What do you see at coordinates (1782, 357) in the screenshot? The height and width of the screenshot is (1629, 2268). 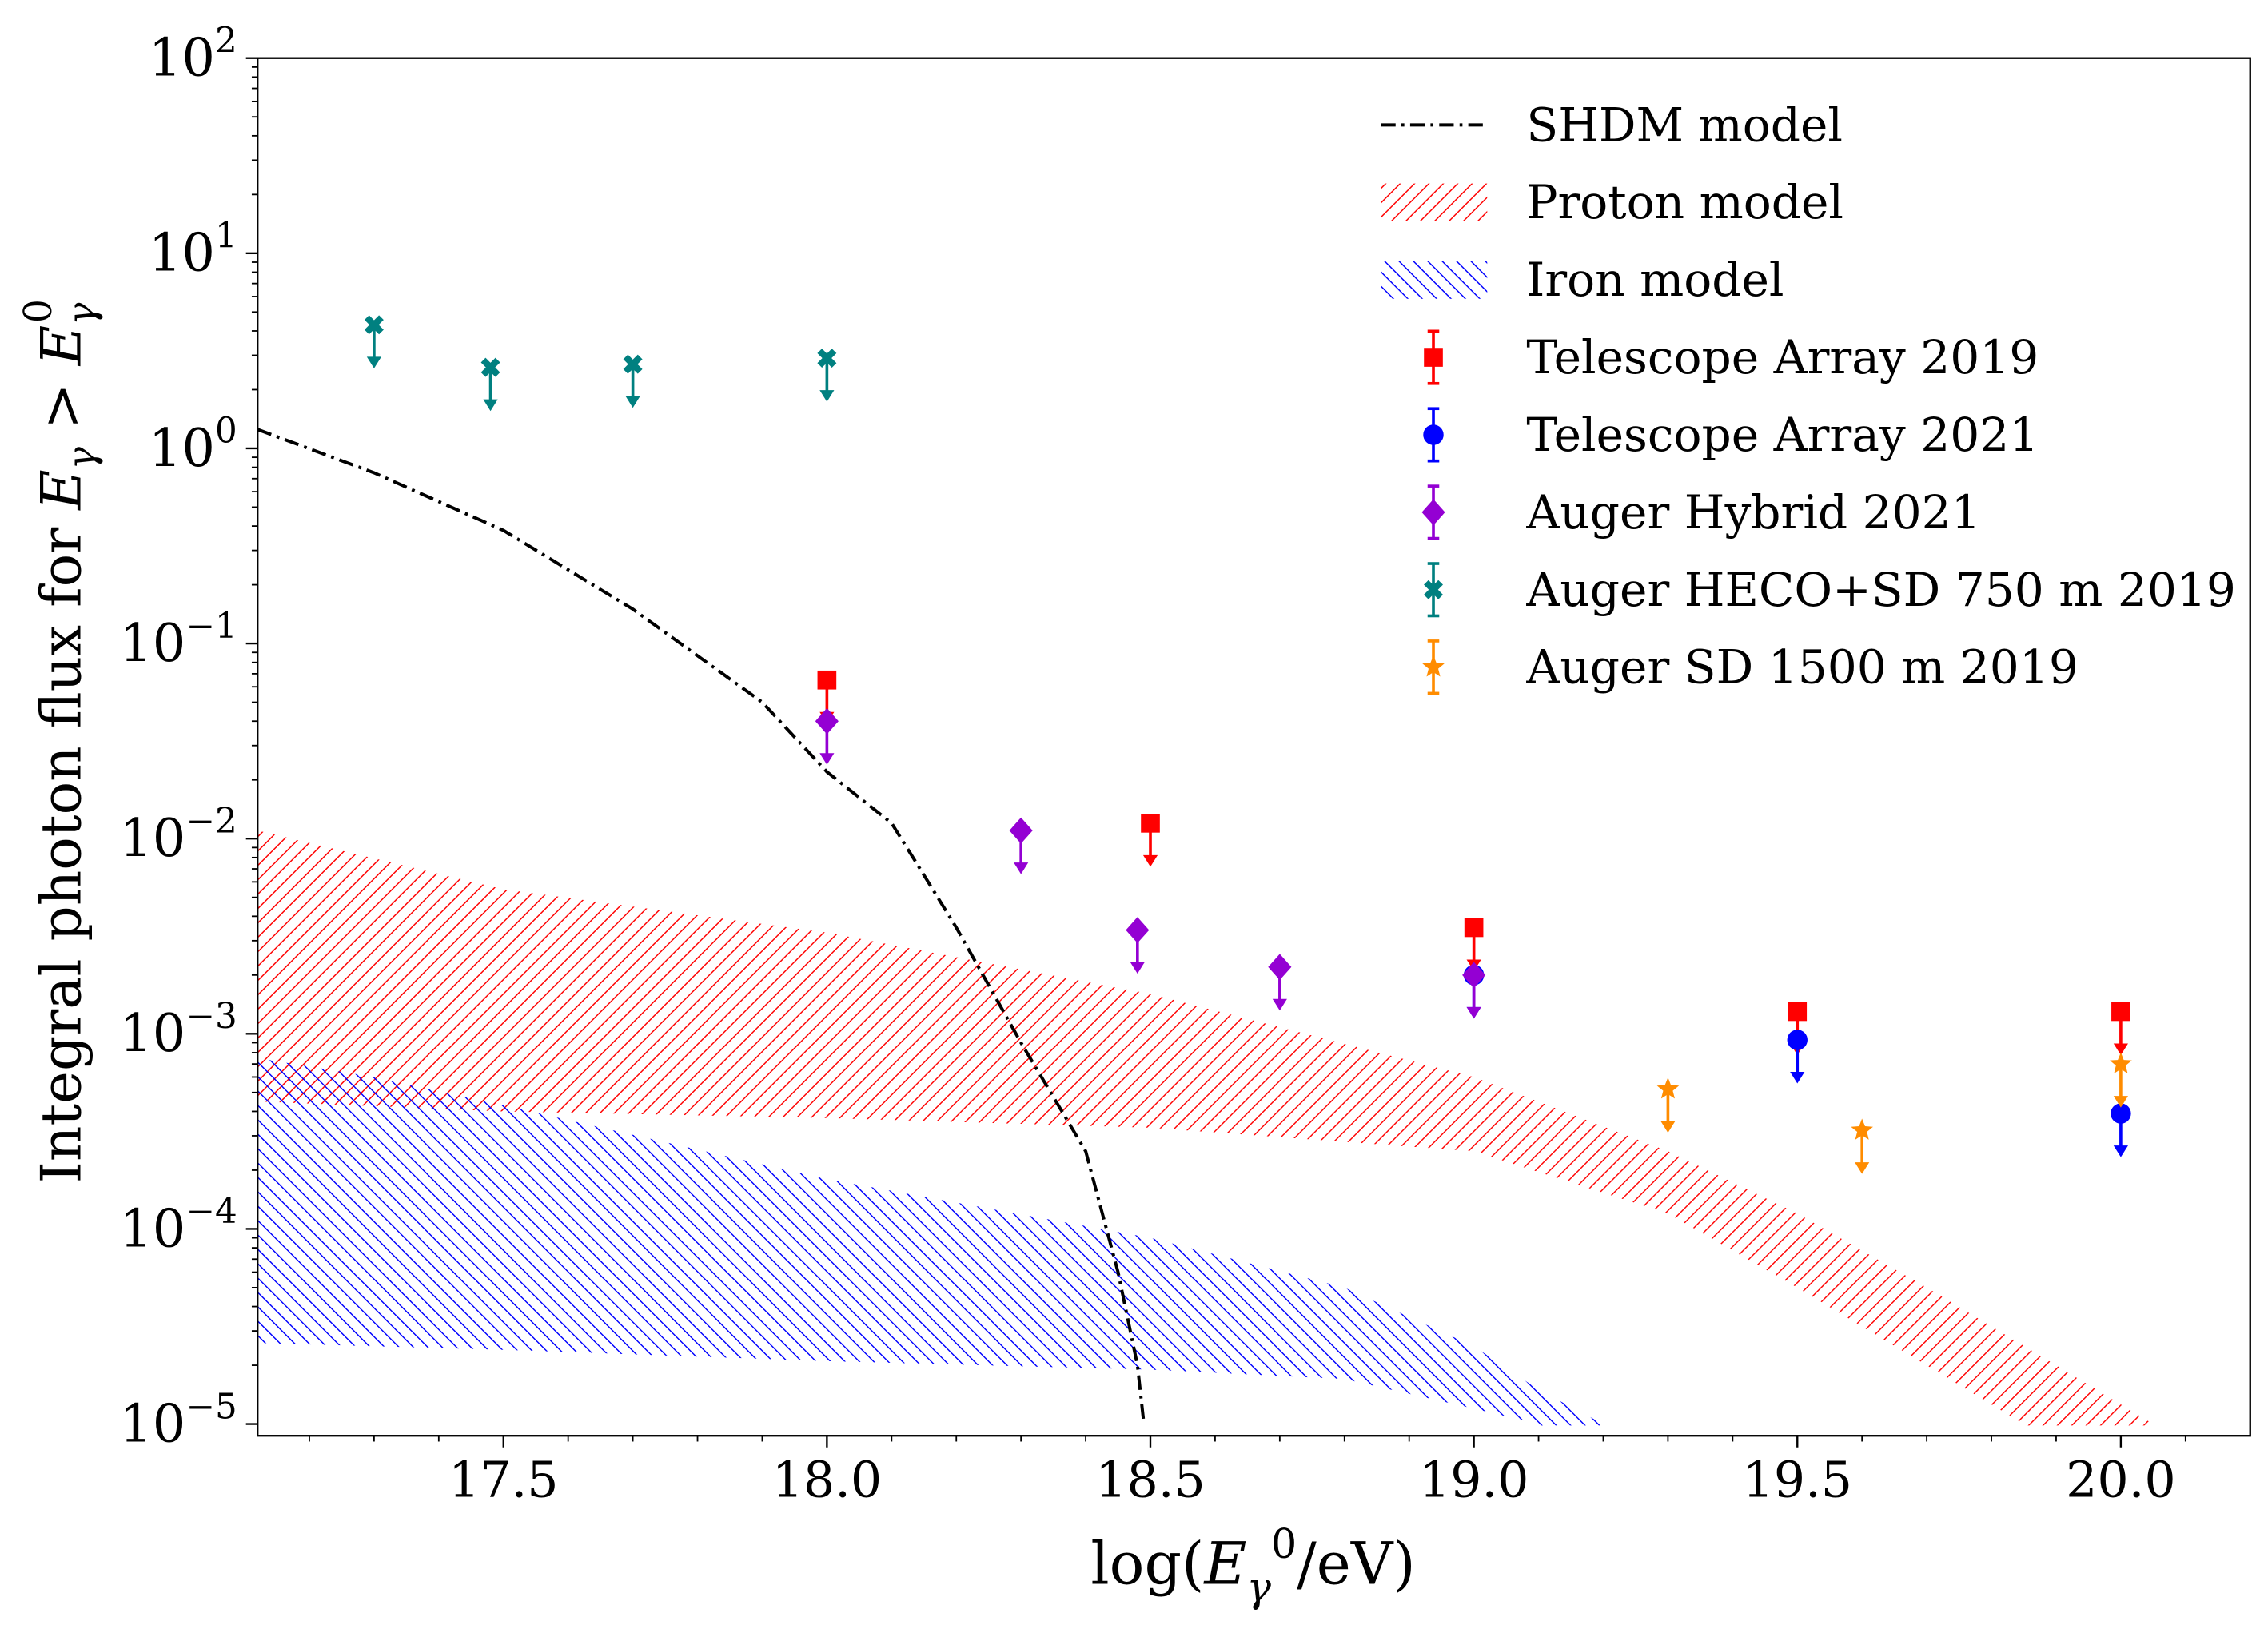 I see `legend-label: Telescope Array 2019` at bounding box center [1782, 357].